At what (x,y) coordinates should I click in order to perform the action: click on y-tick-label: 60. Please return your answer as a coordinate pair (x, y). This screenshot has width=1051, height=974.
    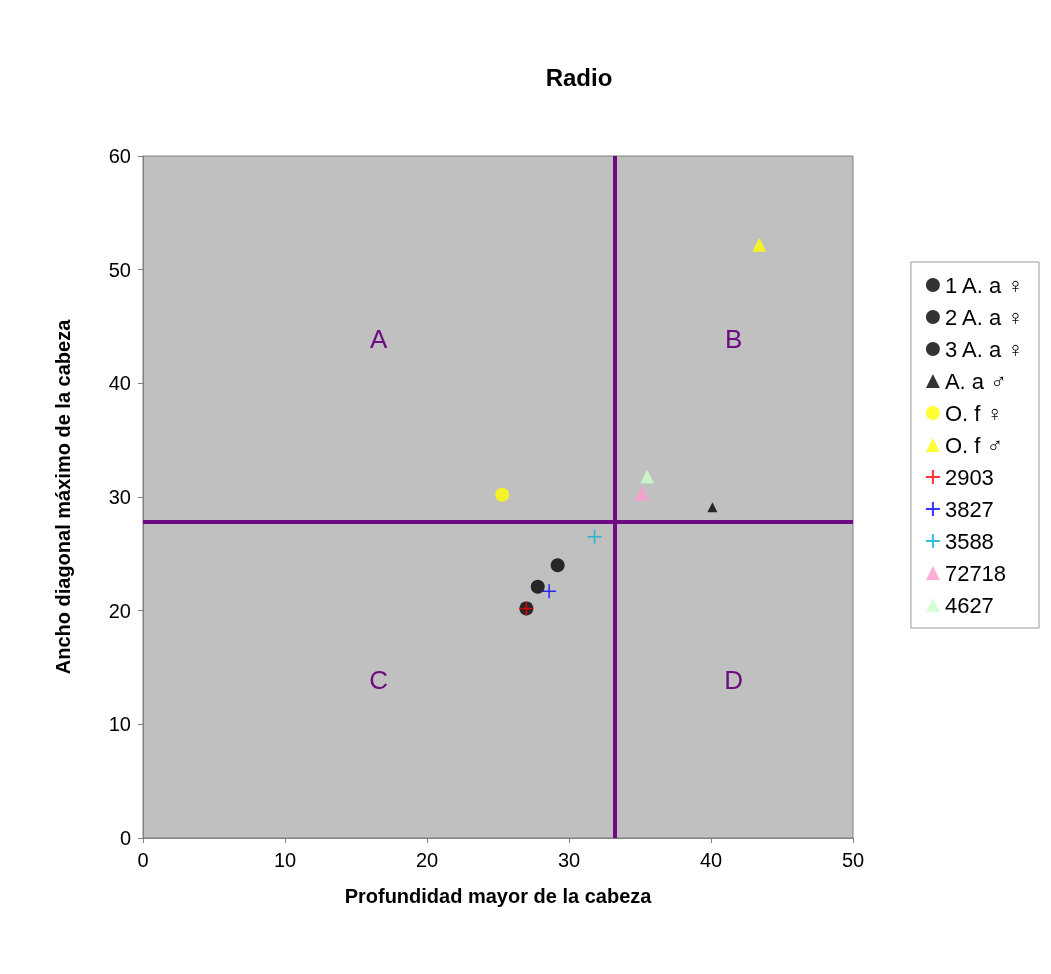
    Looking at the image, I should click on (119, 156).